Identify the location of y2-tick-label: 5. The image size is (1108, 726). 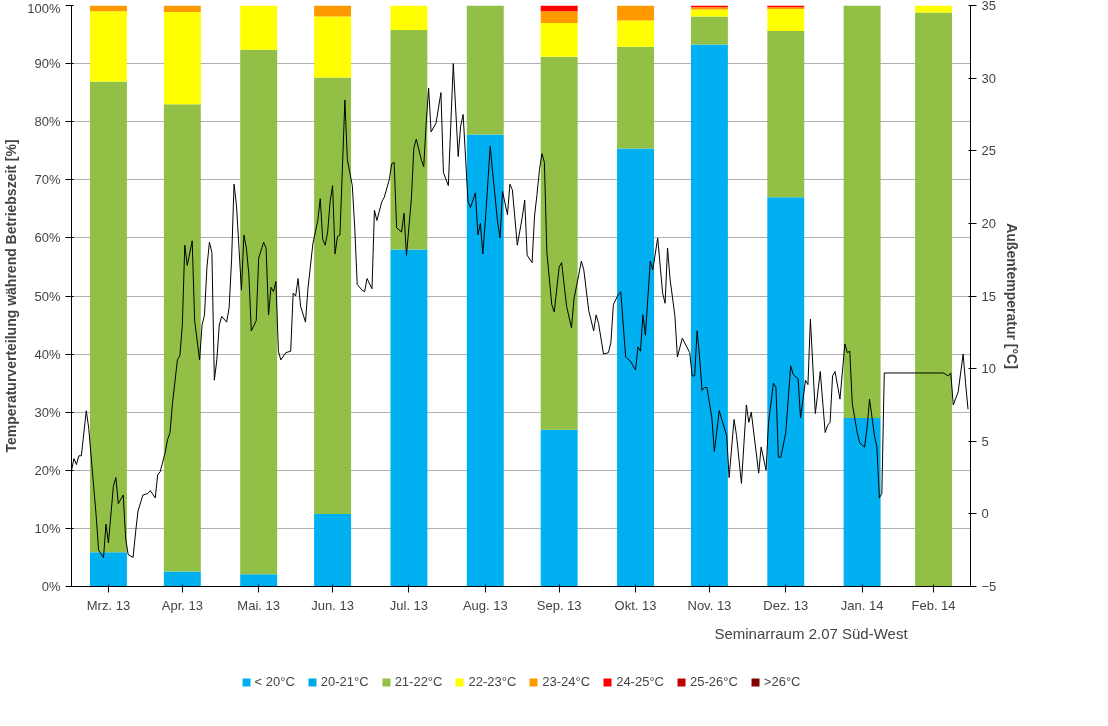
(985, 441).